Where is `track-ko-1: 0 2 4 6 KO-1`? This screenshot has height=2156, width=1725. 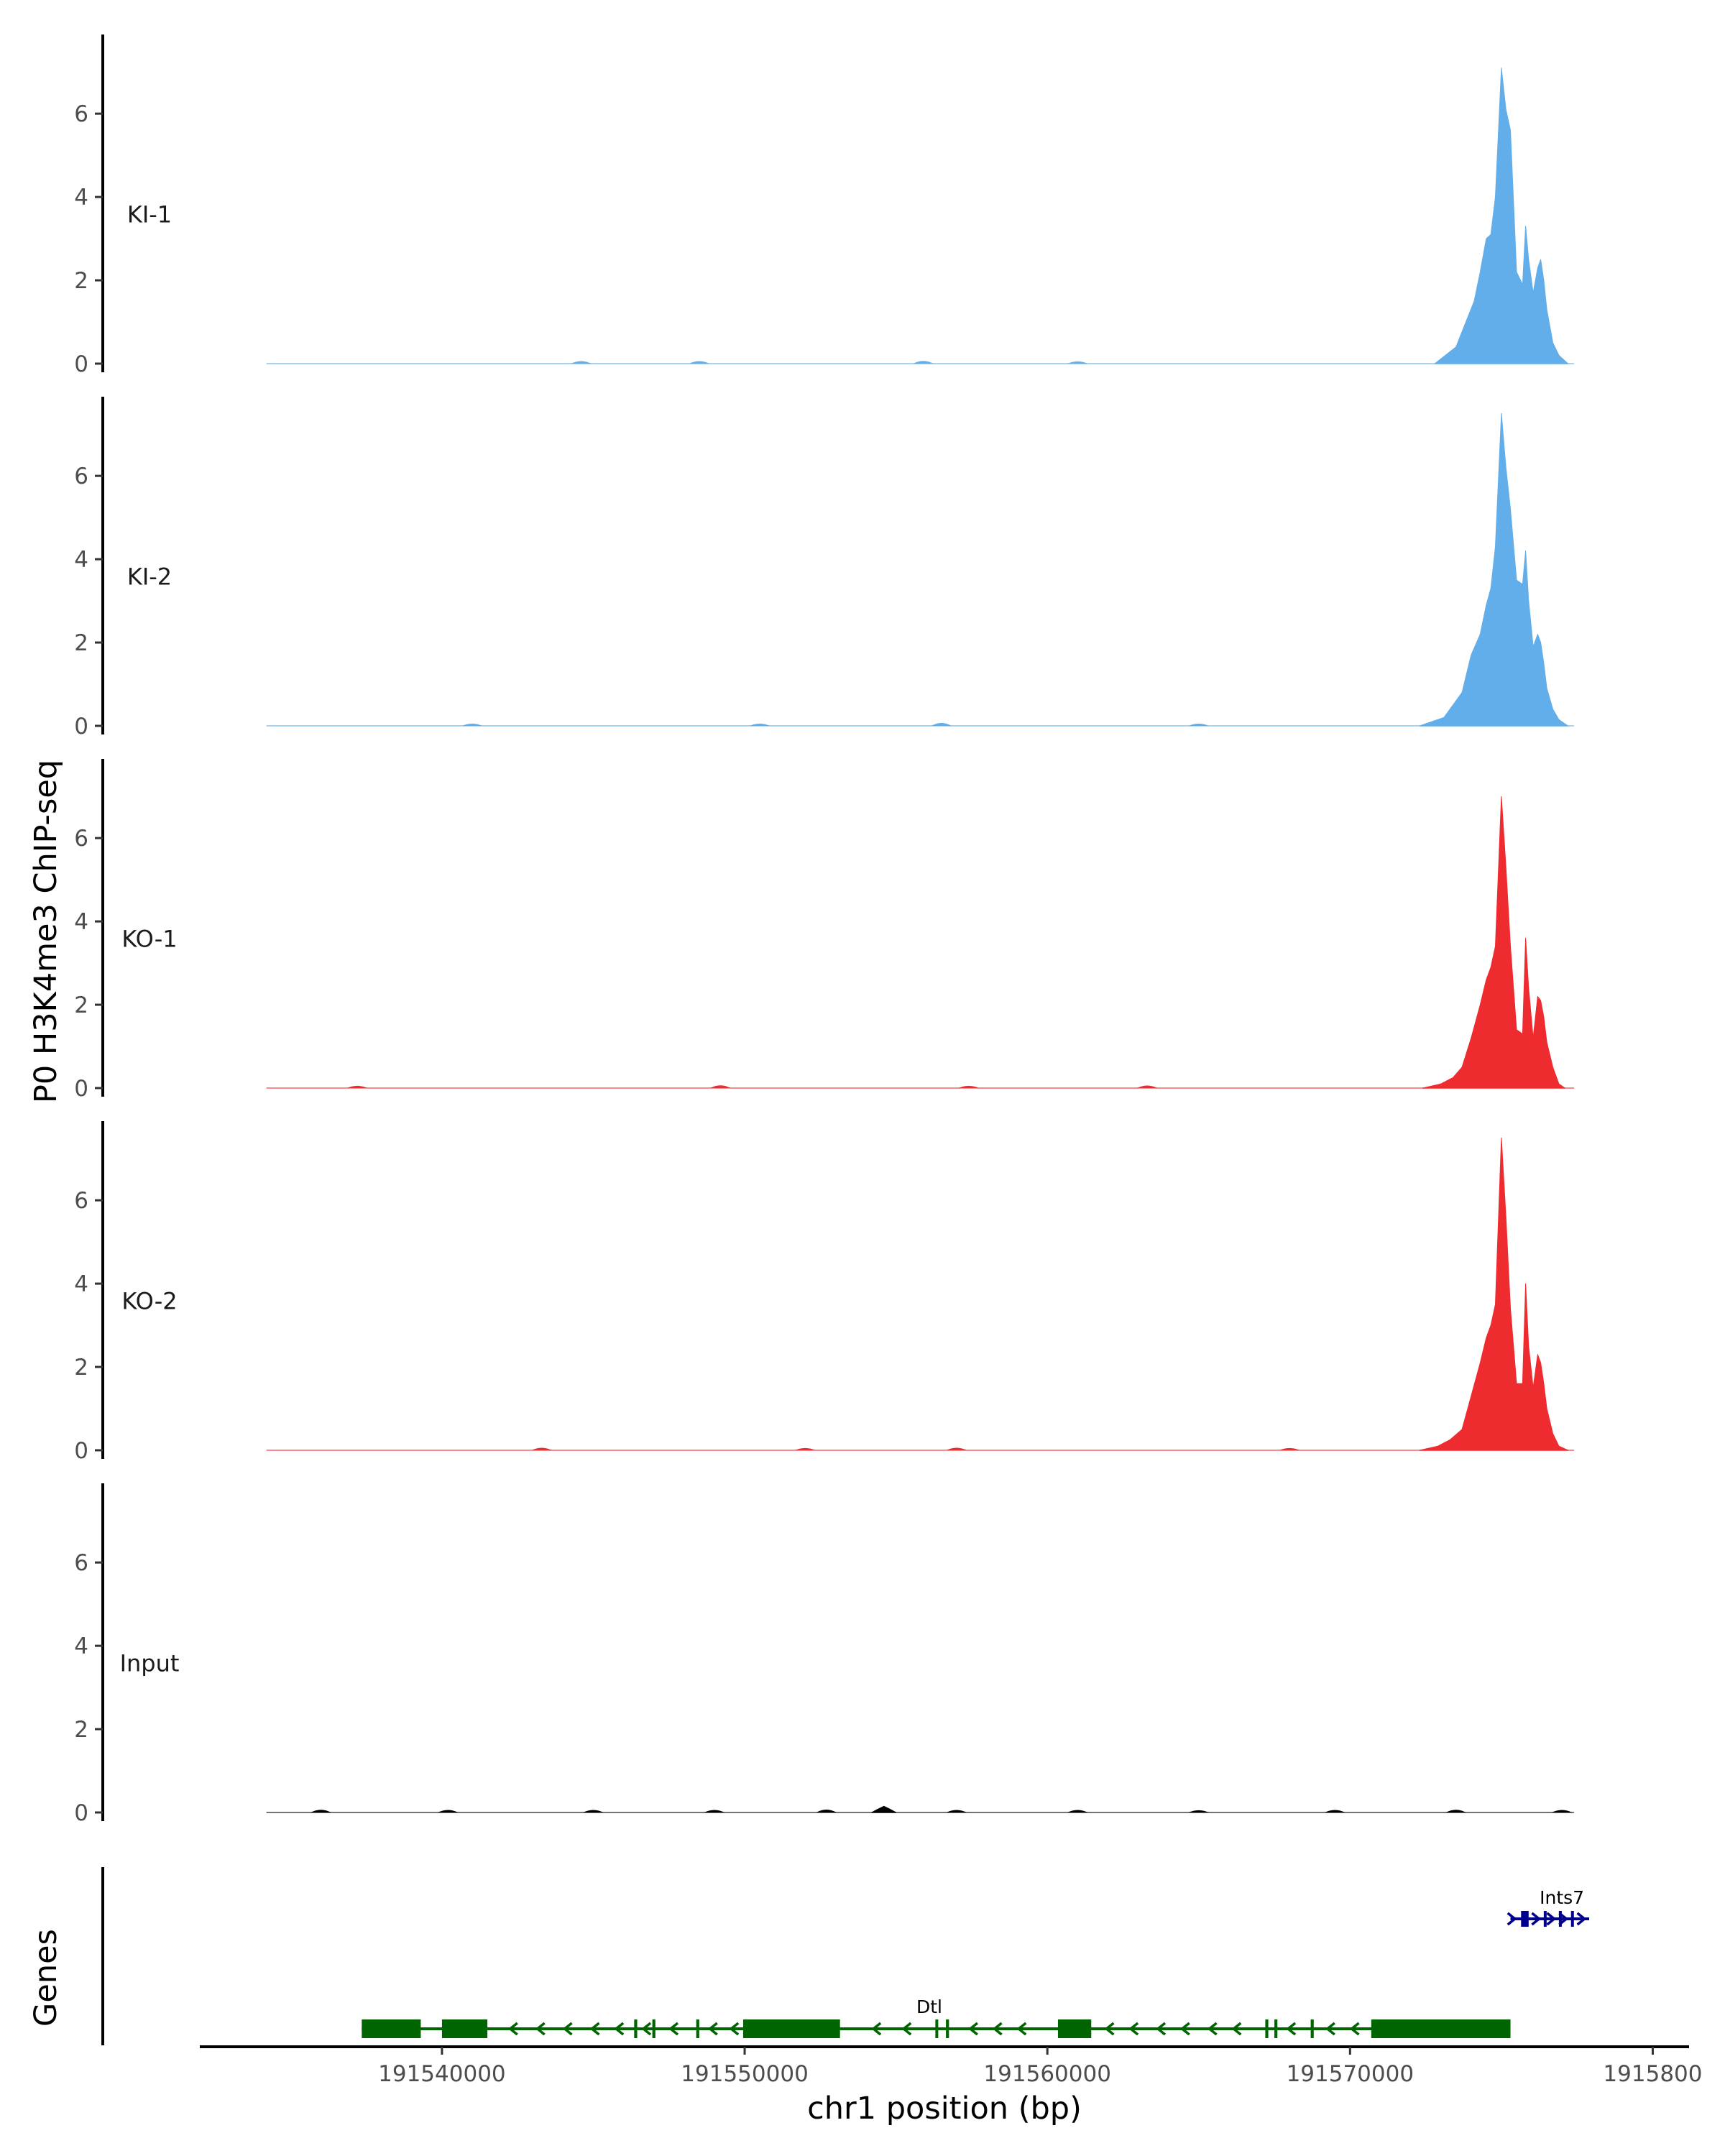
track-ko-1: 0 2 4 6 KO-1 is located at coordinates (824, 931).